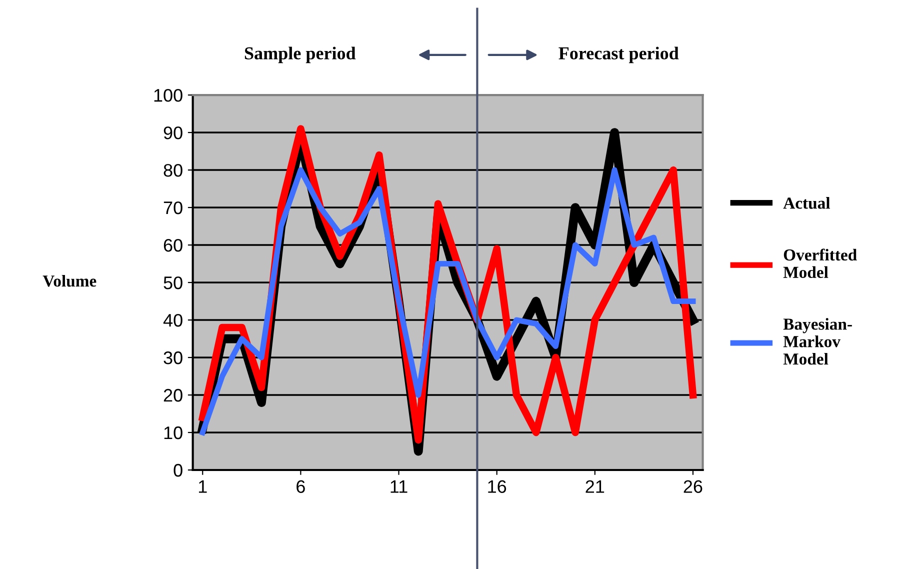 The image size is (901, 569). I want to click on text: Sample period, so click(300, 55).